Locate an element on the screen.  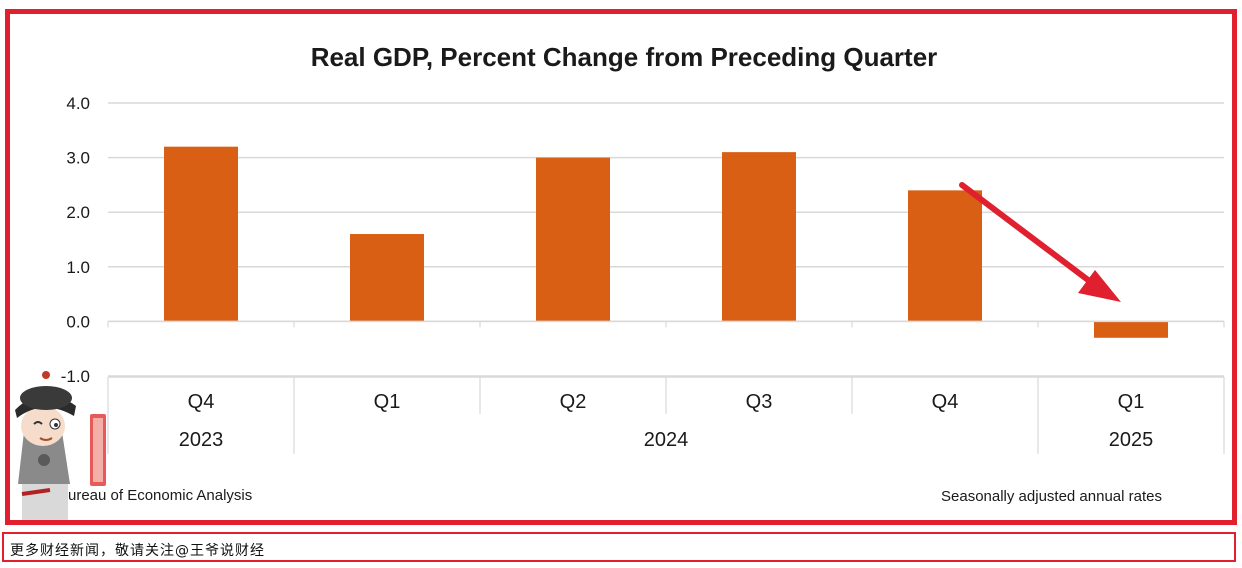
x-tick-label: Q2 is located at coordinates (573, 402).